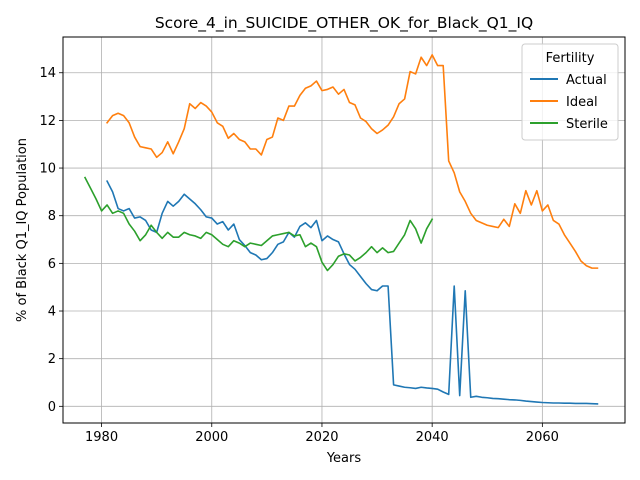 Image resolution: width=640 pixels, height=480 pixels. What do you see at coordinates (321, 437) in the screenshot?
I see `x-tick-label: 2020` at bounding box center [321, 437].